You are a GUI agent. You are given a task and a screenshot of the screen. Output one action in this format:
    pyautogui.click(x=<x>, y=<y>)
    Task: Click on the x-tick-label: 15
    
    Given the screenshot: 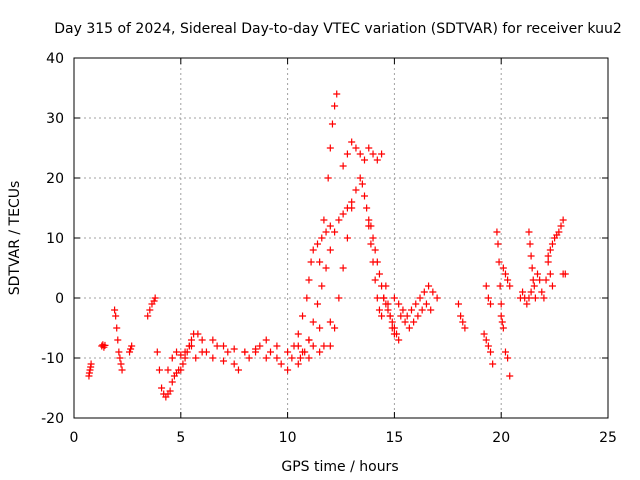 What is the action you would take?
    pyautogui.click(x=394, y=438)
    